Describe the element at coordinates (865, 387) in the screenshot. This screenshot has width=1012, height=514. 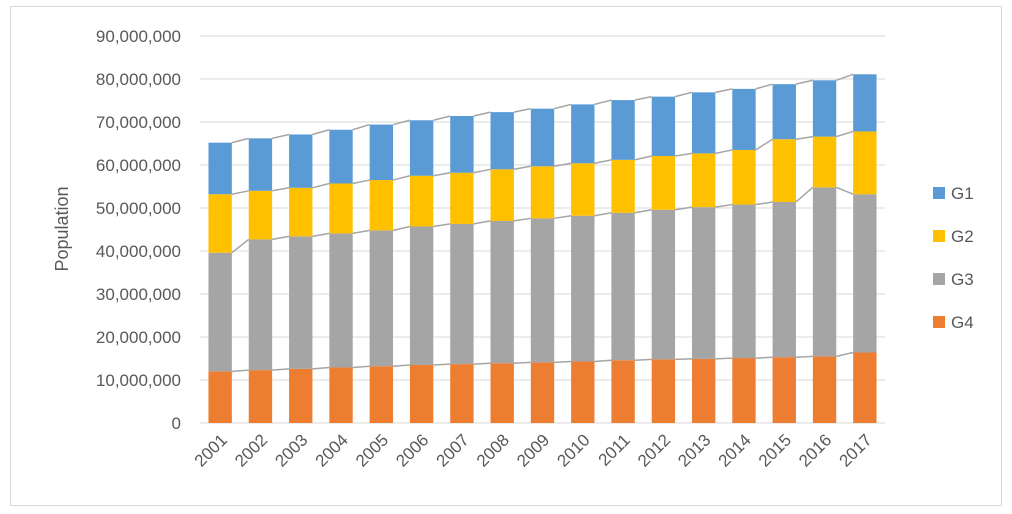
I see `bar-g4-2017` at that location.